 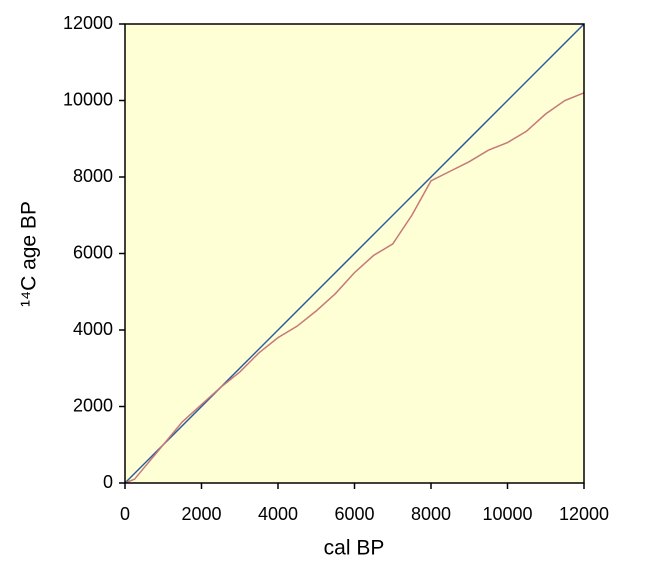 I want to click on y-tick-label: 6000, so click(x=93, y=252).